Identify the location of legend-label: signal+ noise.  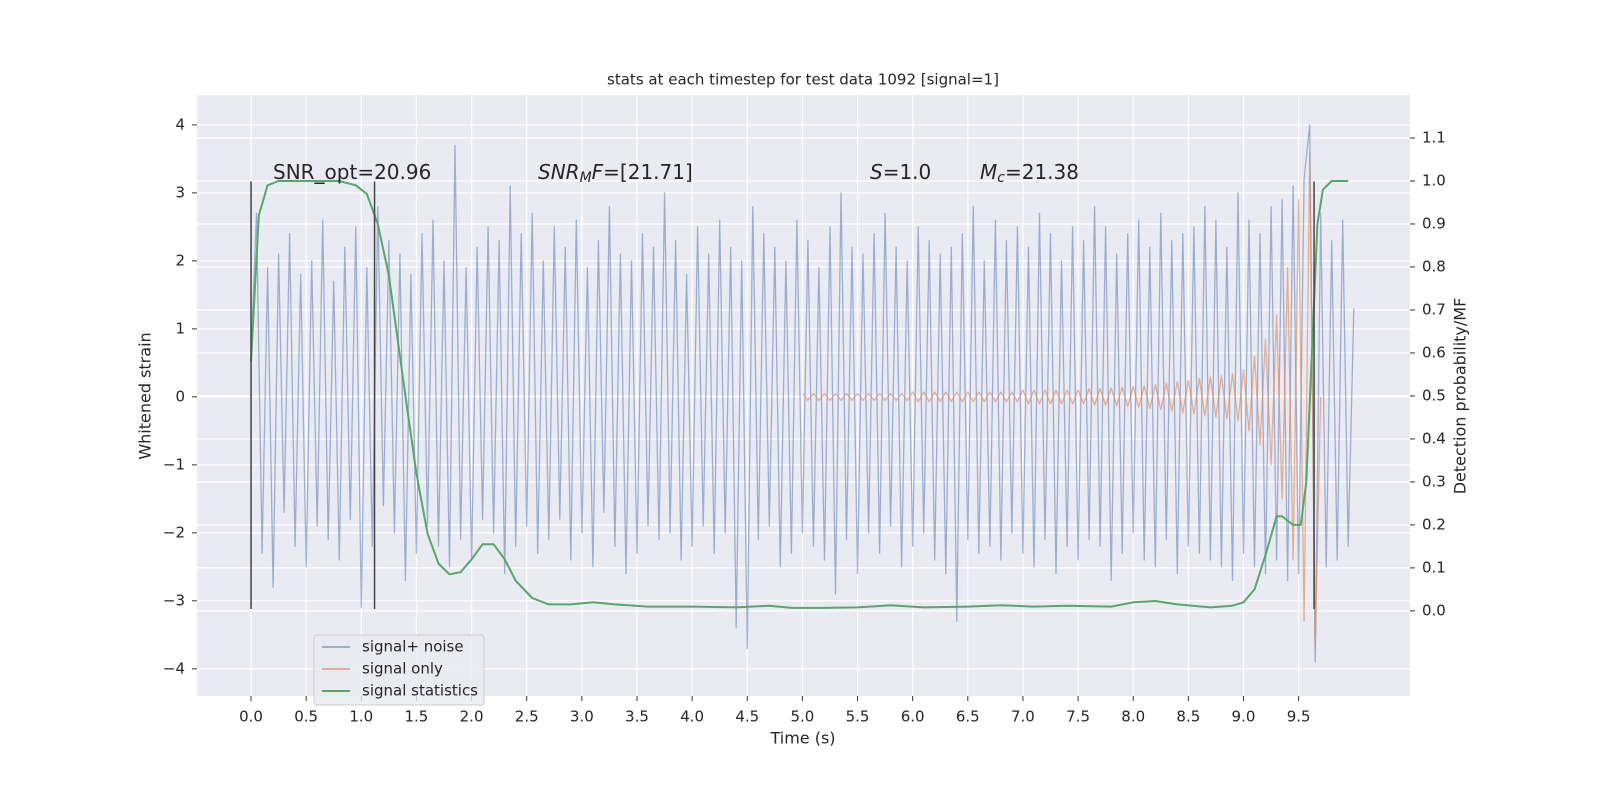
(413, 647).